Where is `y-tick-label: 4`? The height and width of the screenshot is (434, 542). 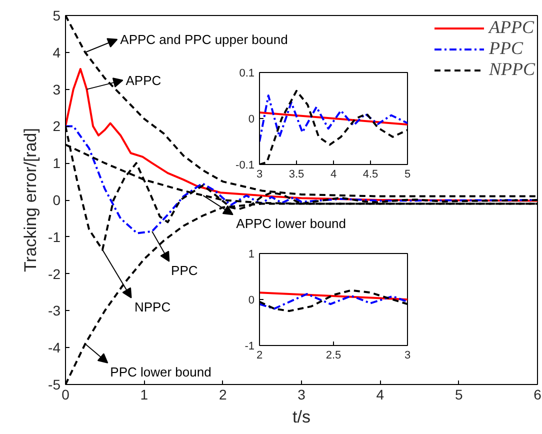 y-tick-label: 4 is located at coordinates (56, 52).